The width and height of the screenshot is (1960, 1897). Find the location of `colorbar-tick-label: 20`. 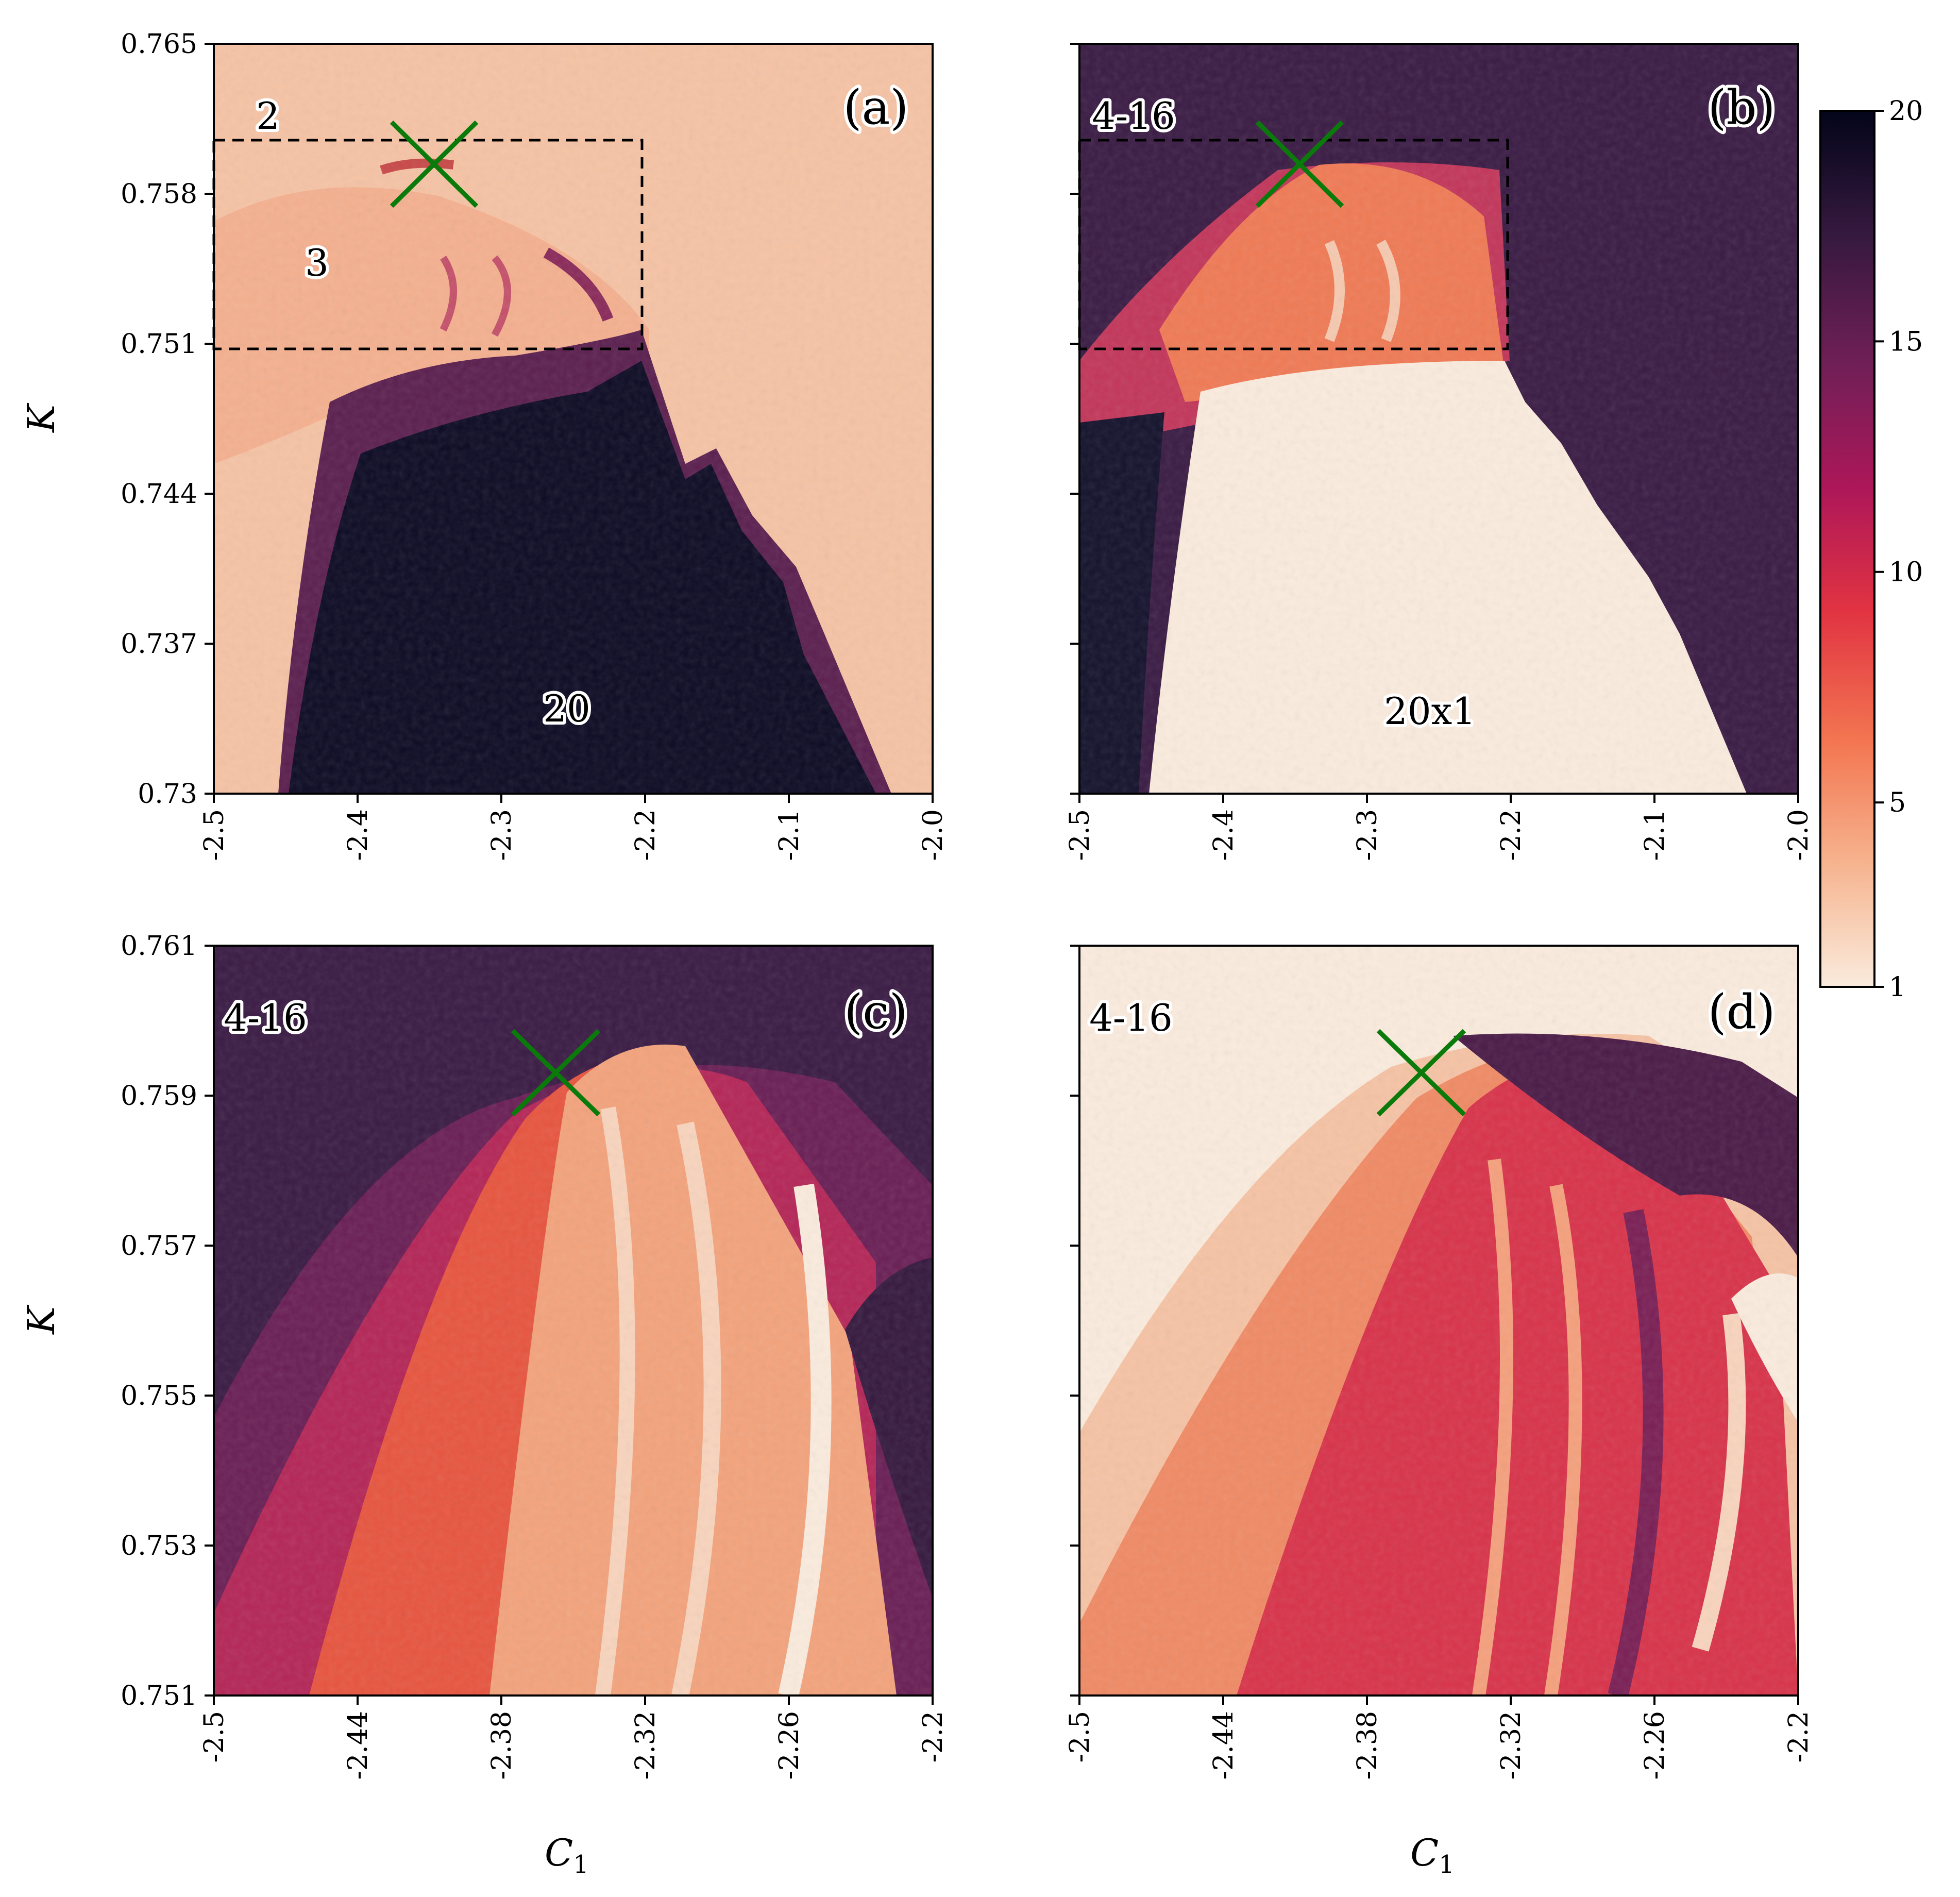

colorbar-tick-label: 20 is located at coordinates (1906, 112).